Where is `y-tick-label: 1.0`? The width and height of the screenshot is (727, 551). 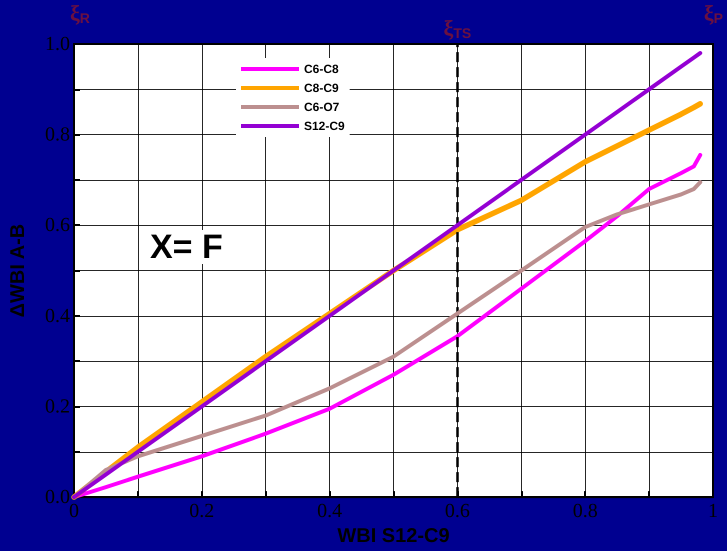
y-tick-label: 1.0 is located at coordinates (57, 44).